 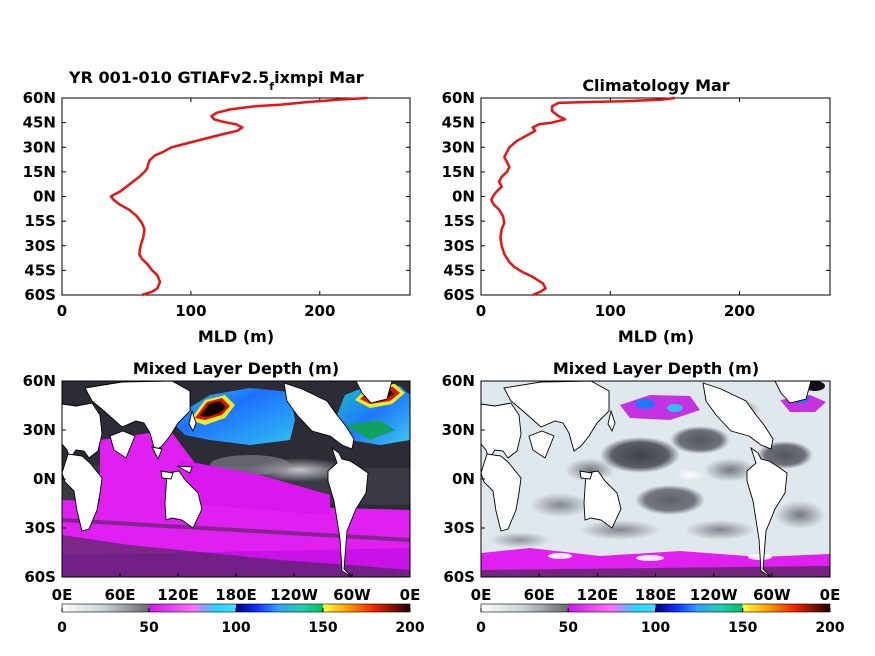 I want to click on map-y-axis-left: 60N 30N 0N 30S 60S, so click(x=44, y=479).